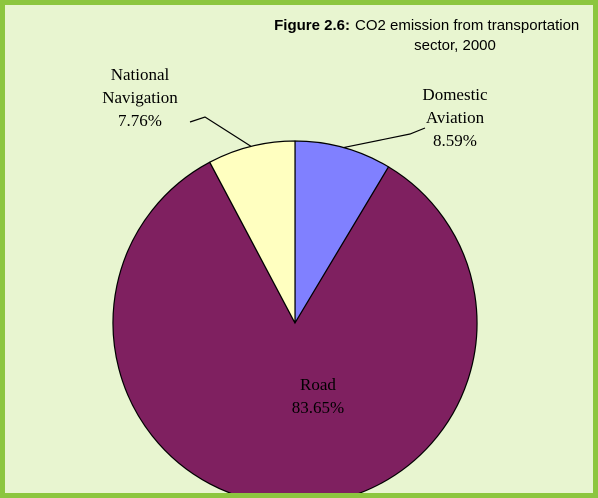 The image size is (598, 498). Describe the element at coordinates (312, 25) in the screenshot. I see `figure-label: Figure 2.6:` at that location.